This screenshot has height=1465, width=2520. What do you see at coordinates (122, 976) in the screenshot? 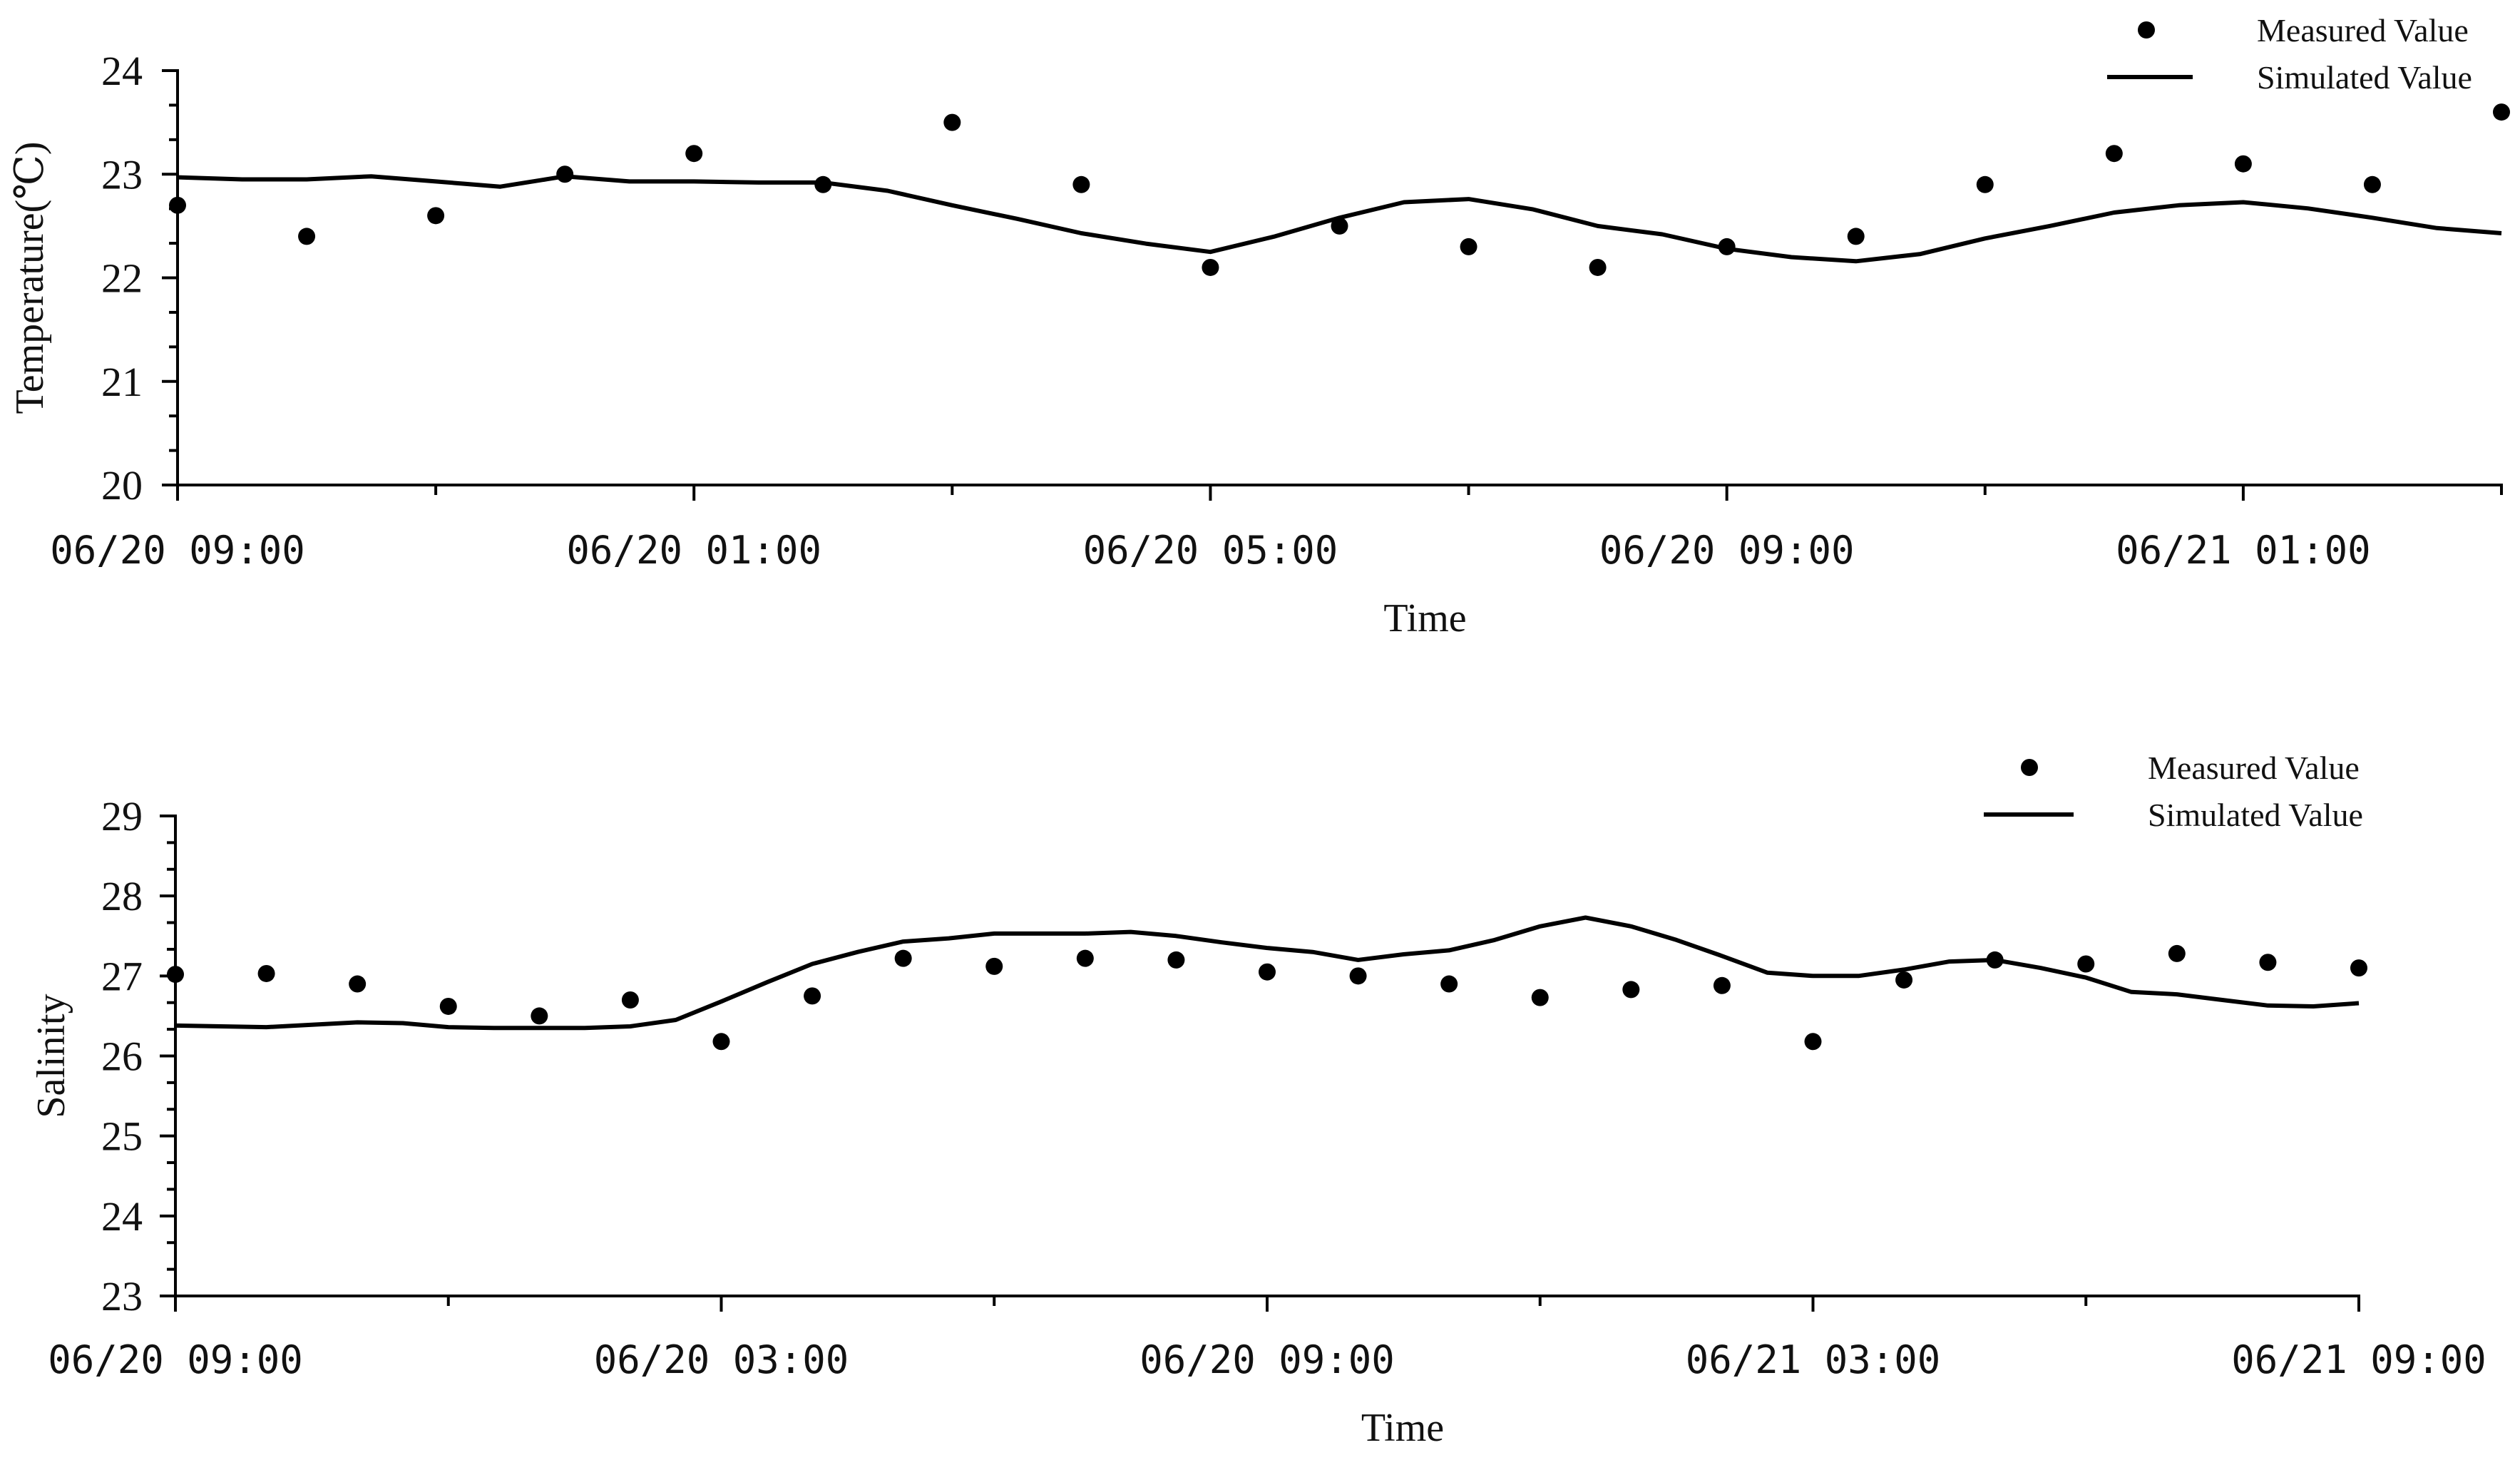
I see `y-tick-label: 27` at bounding box center [122, 976].